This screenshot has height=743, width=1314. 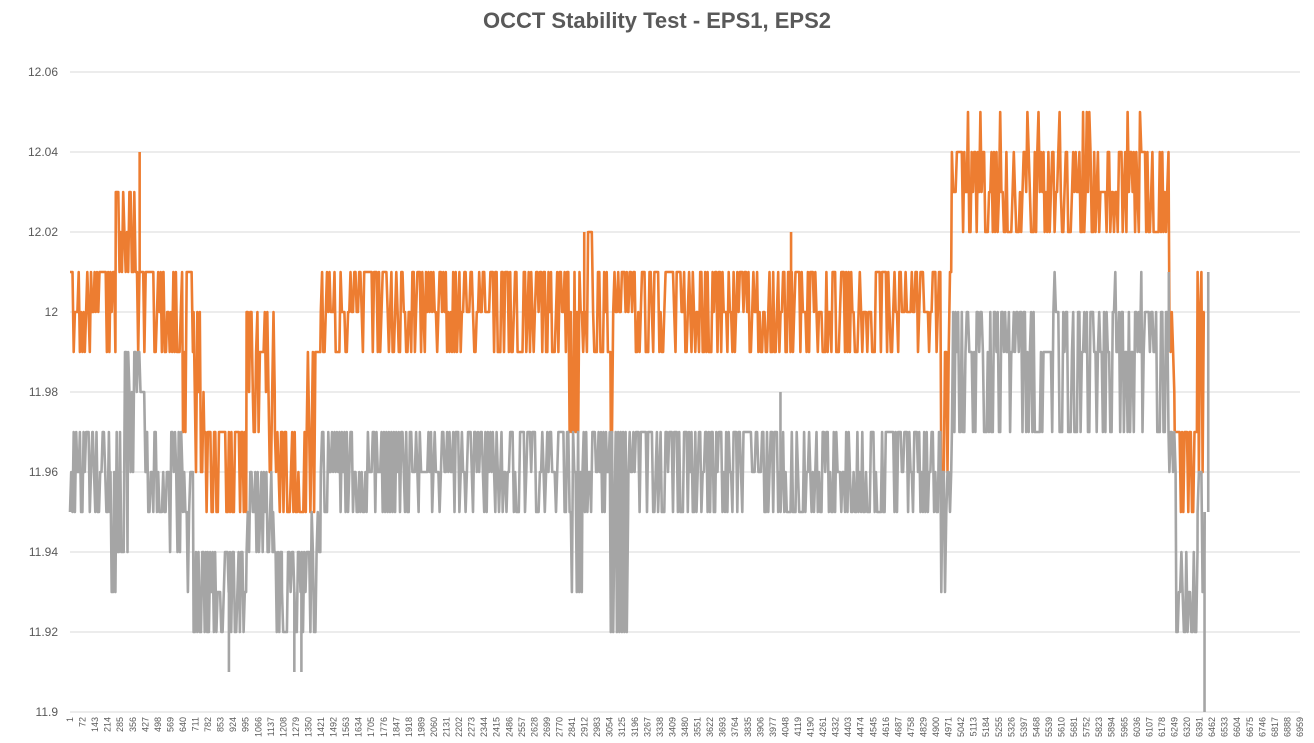 I want to click on x-tick-label: 285, so click(x=120, y=724).